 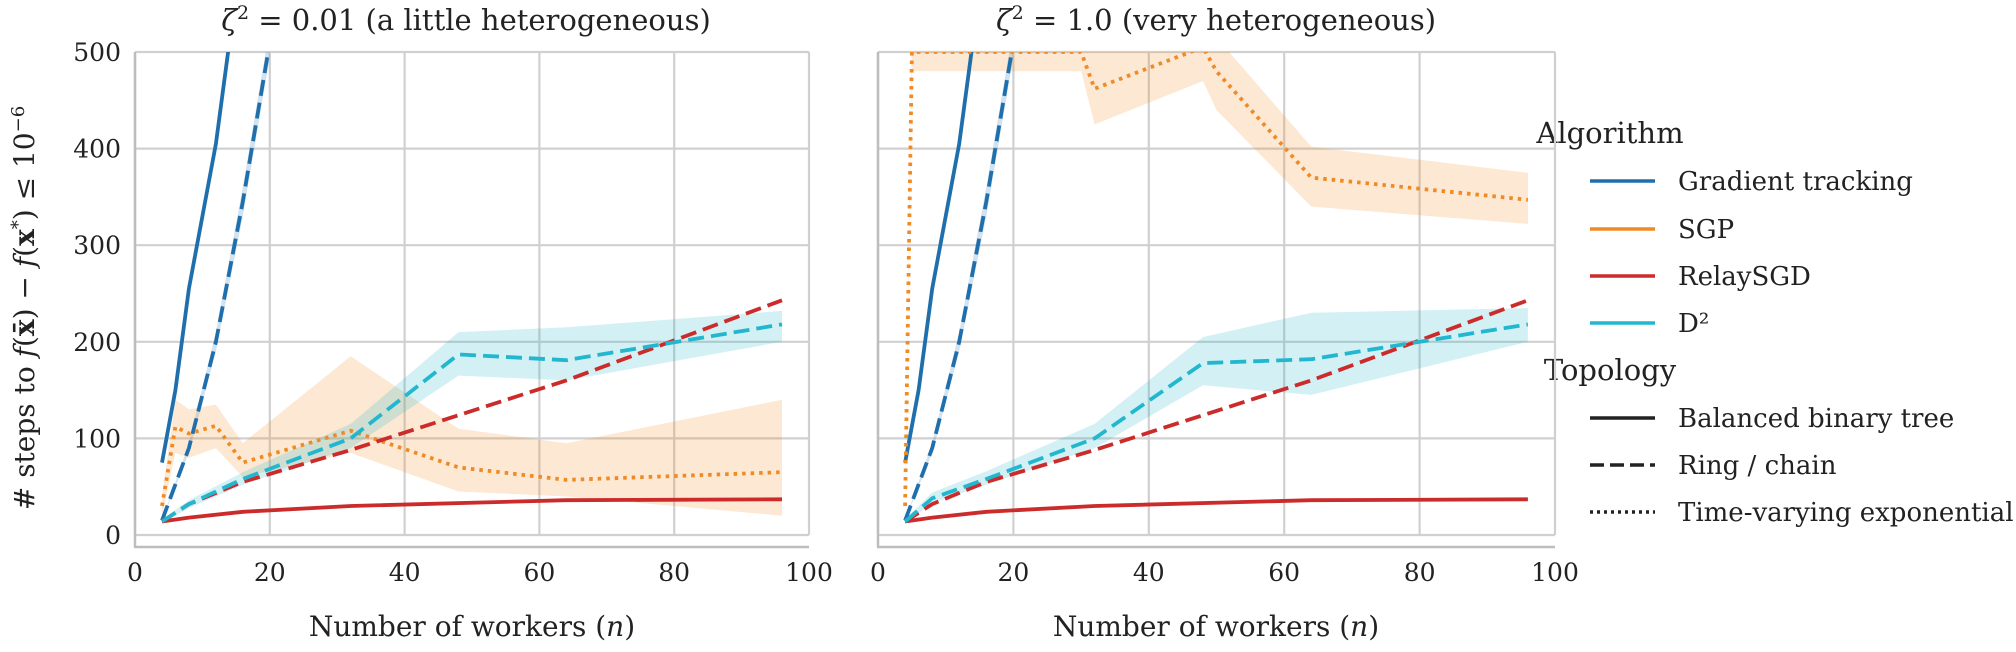 I want to click on panel-1-line-sgp-time-varying-exponential, so click(x=471, y=465).